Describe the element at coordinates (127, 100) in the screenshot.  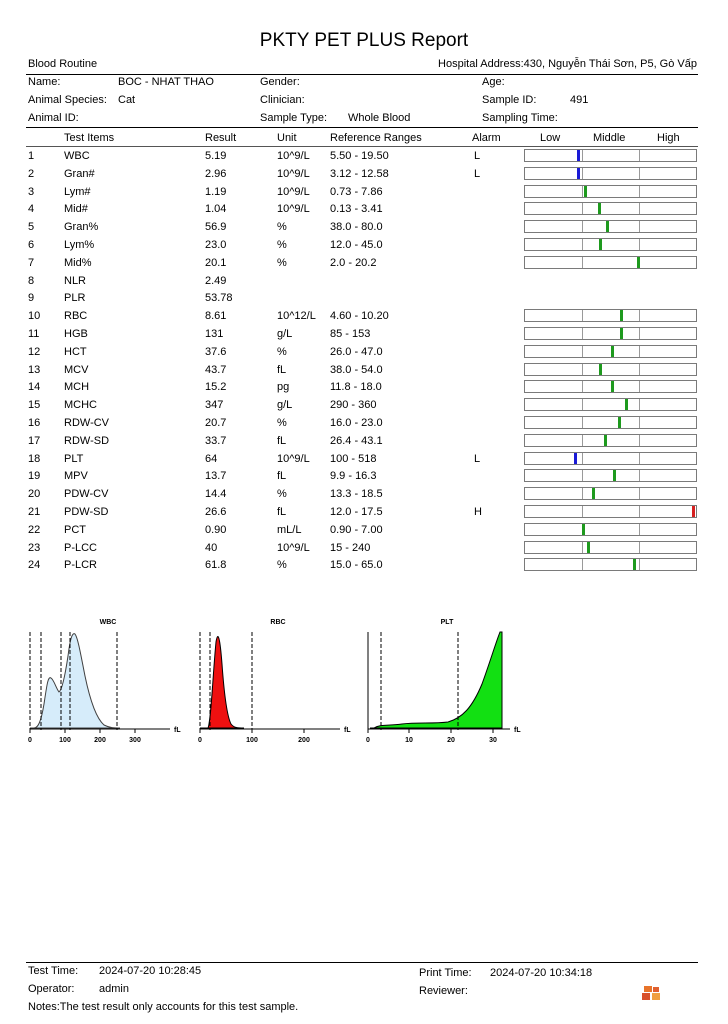
I see `species-value: Cat` at that location.